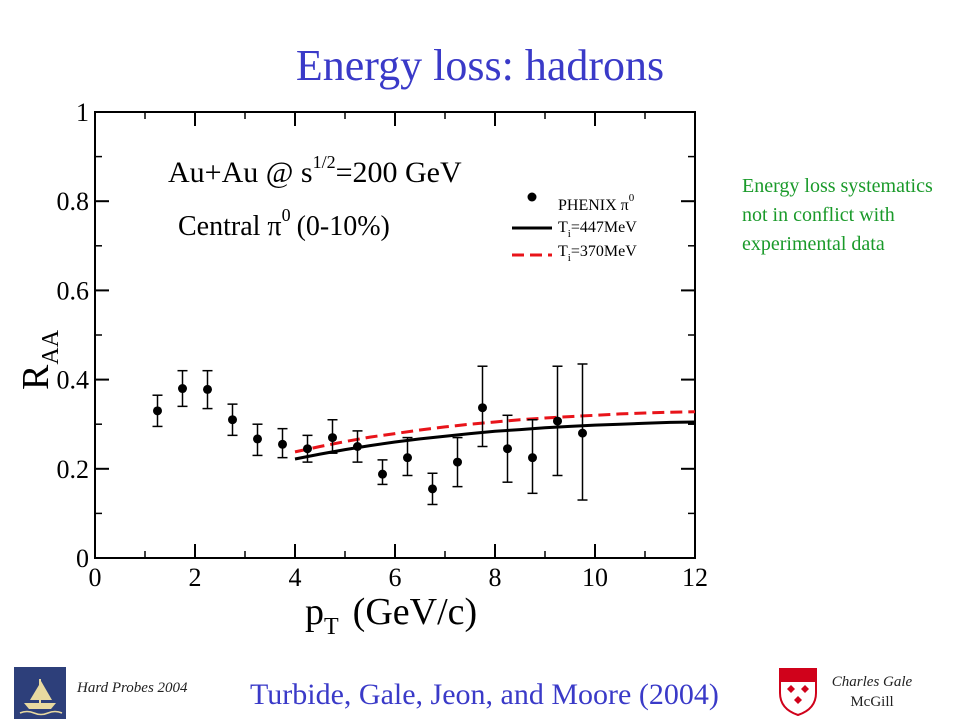 This screenshot has height=720, width=960. I want to click on legend-label-solid-rest: =447MeV, so click(604, 227).